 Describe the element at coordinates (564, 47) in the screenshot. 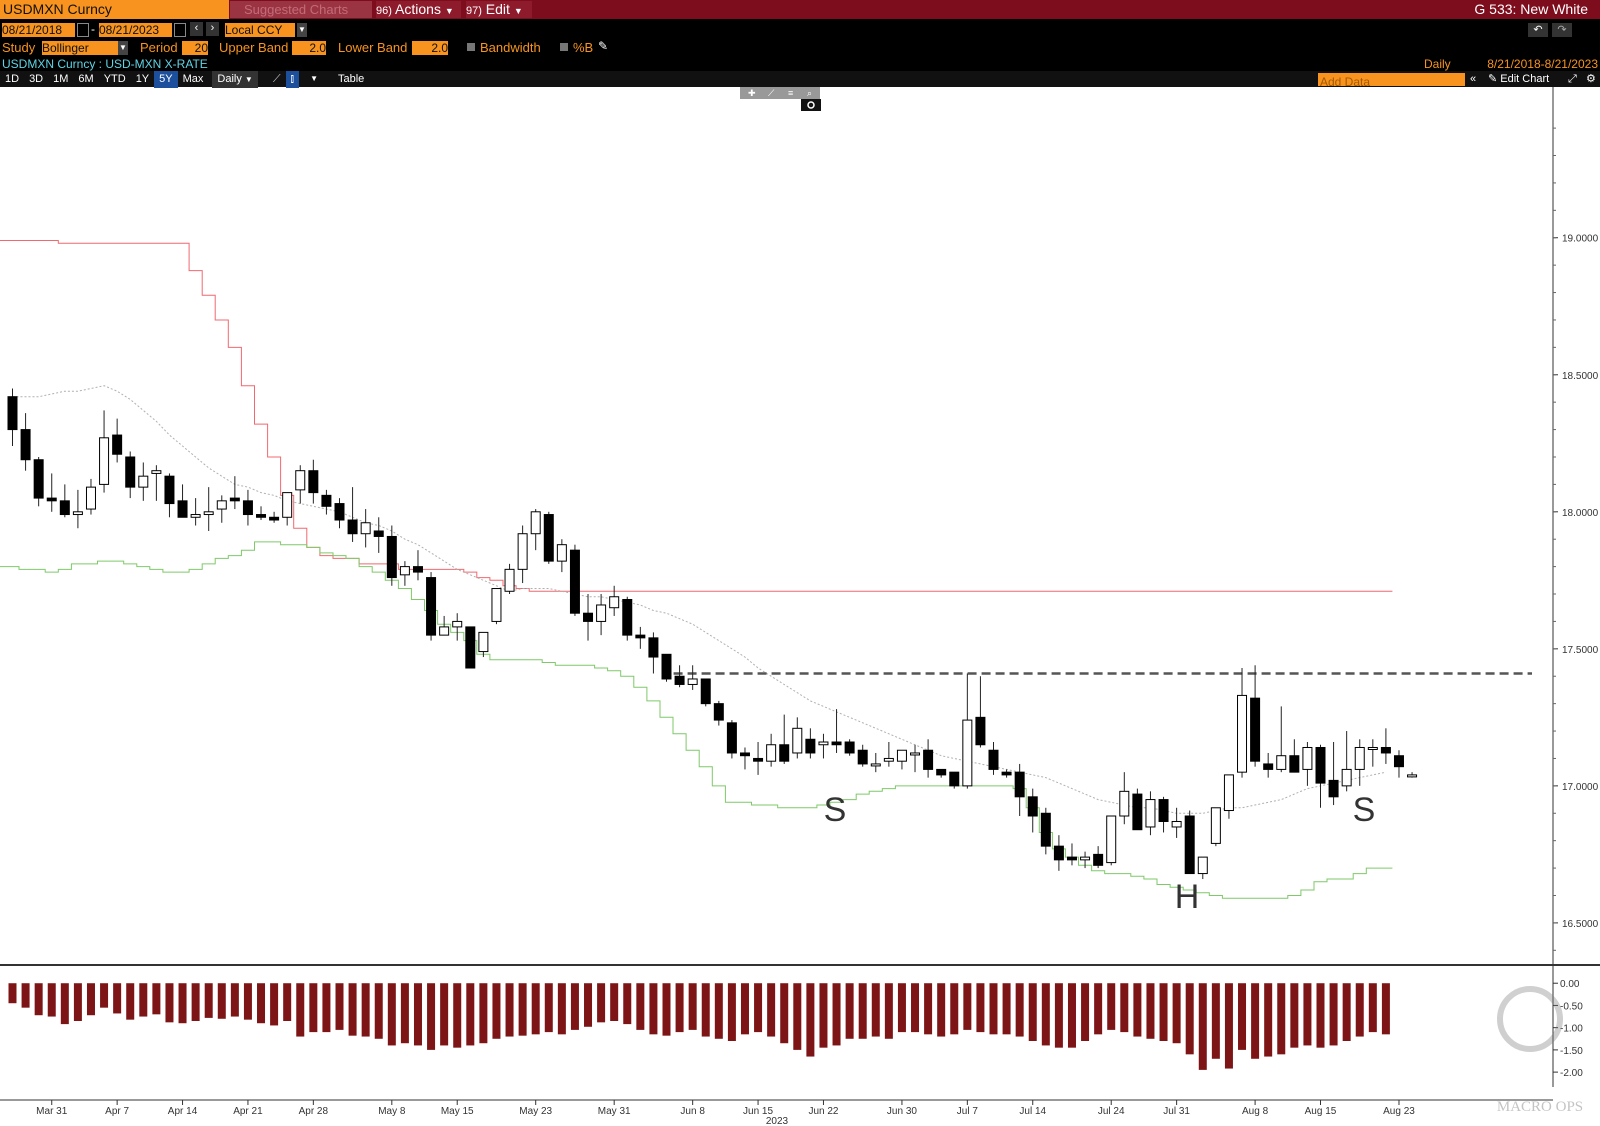

I see `pctb-checkbox` at that location.